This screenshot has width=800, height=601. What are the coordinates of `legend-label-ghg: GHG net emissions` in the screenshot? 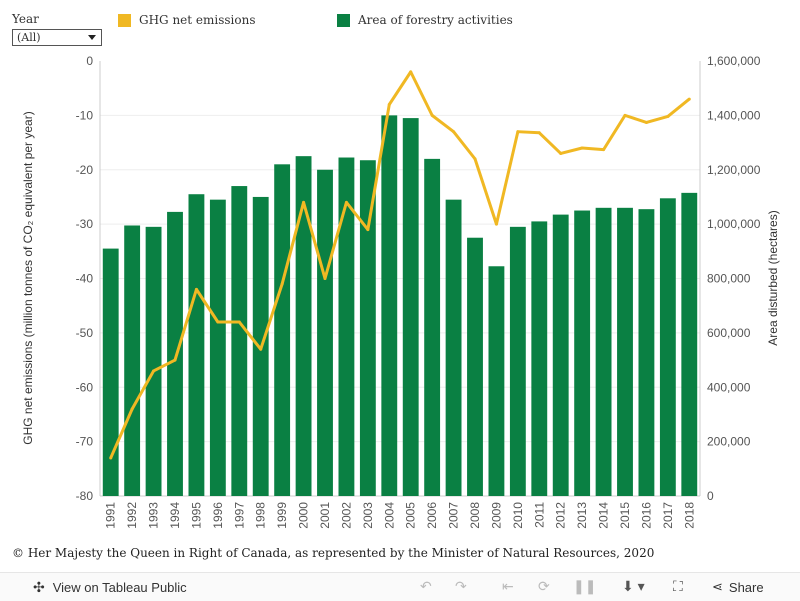 It's located at (197, 20).